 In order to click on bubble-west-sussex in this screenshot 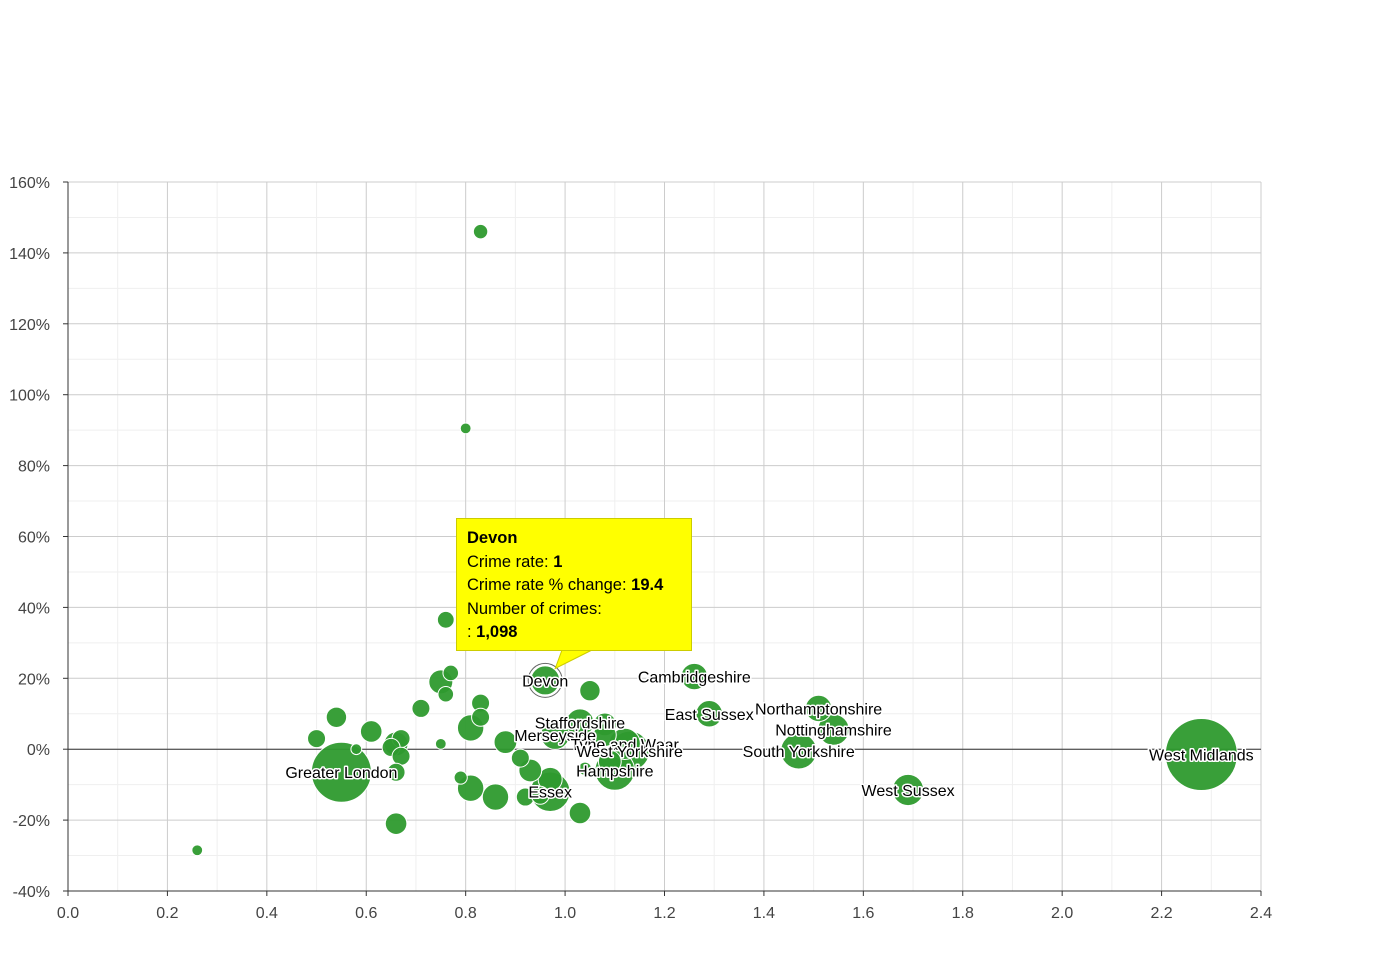, I will do `click(908, 790)`.